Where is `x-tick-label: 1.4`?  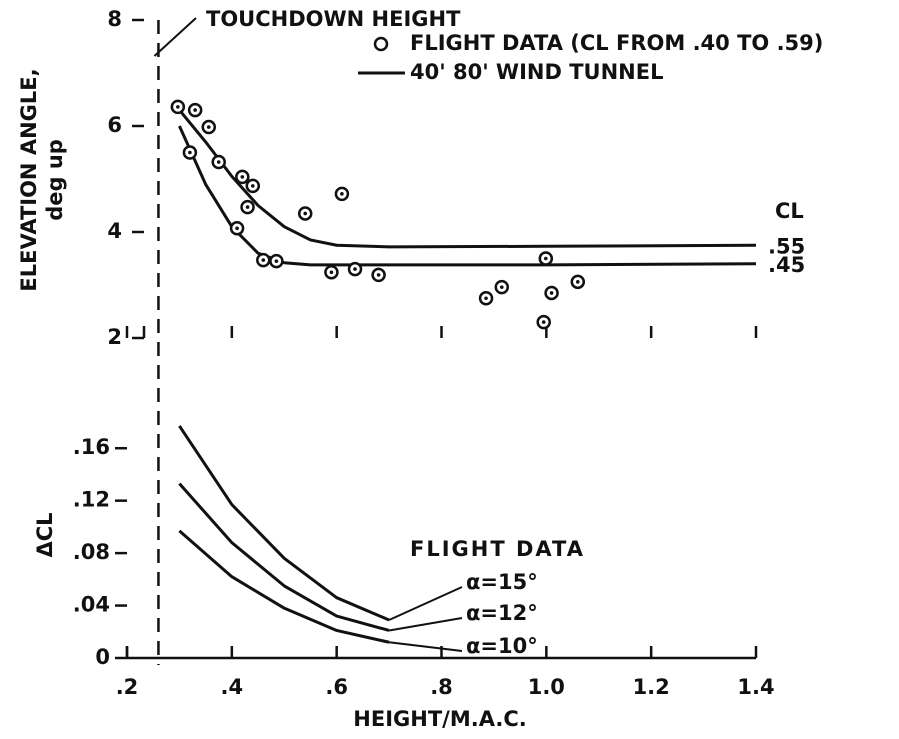
x-tick-label: 1.4 is located at coordinates (755, 687).